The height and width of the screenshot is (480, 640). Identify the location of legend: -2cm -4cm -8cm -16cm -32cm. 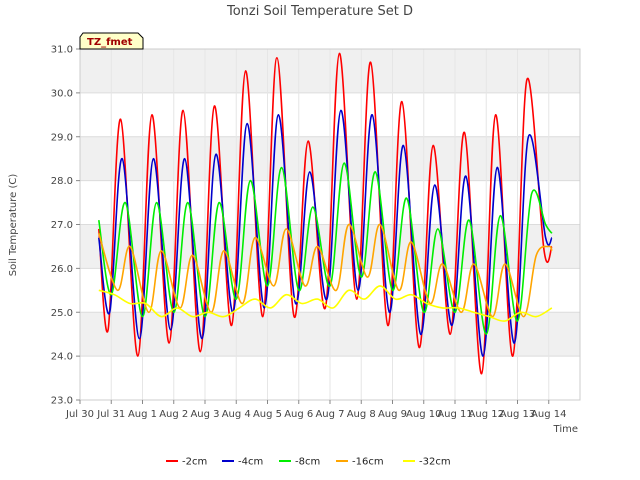
(308, 462).